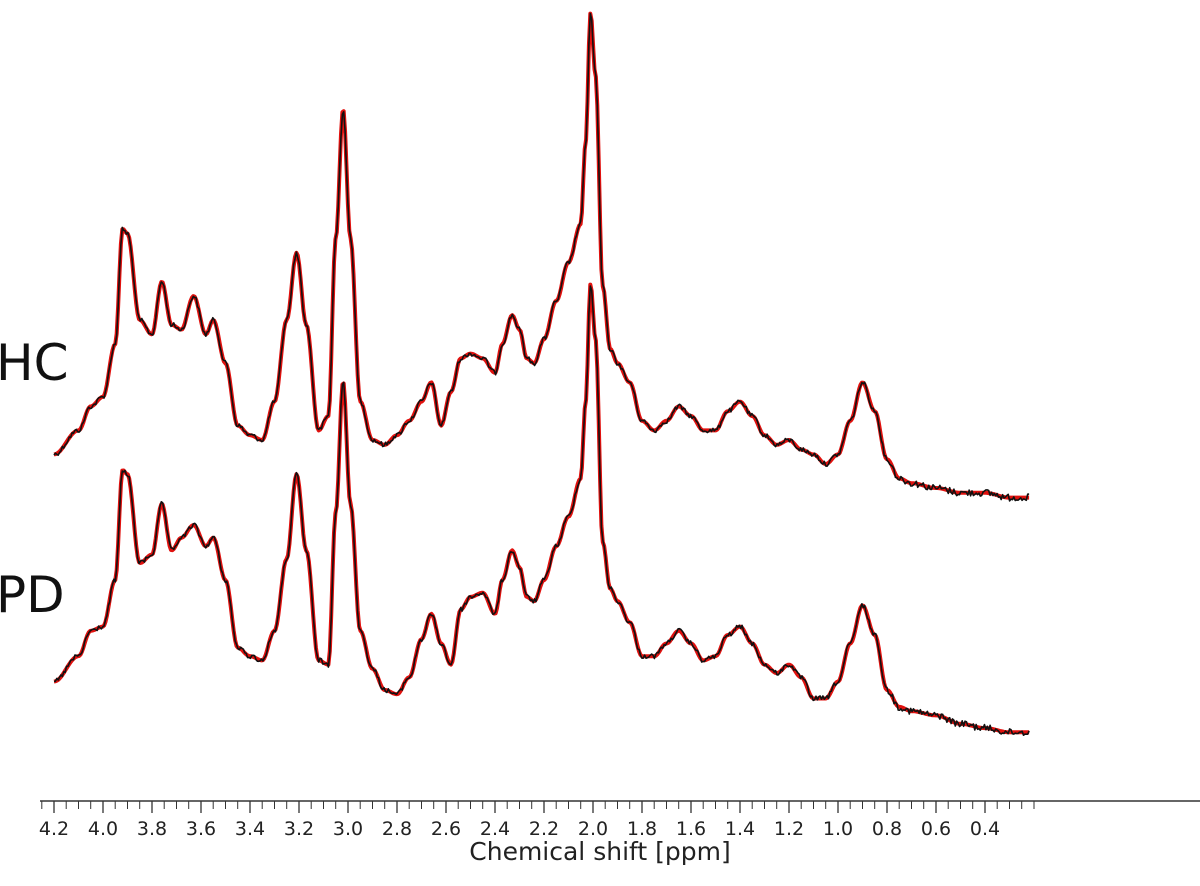 The image size is (1200, 886). What do you see at coordinates (495, 829) in the screenshot?
I see `x-tick-label: 2.4` at bounding box center [495, 829].